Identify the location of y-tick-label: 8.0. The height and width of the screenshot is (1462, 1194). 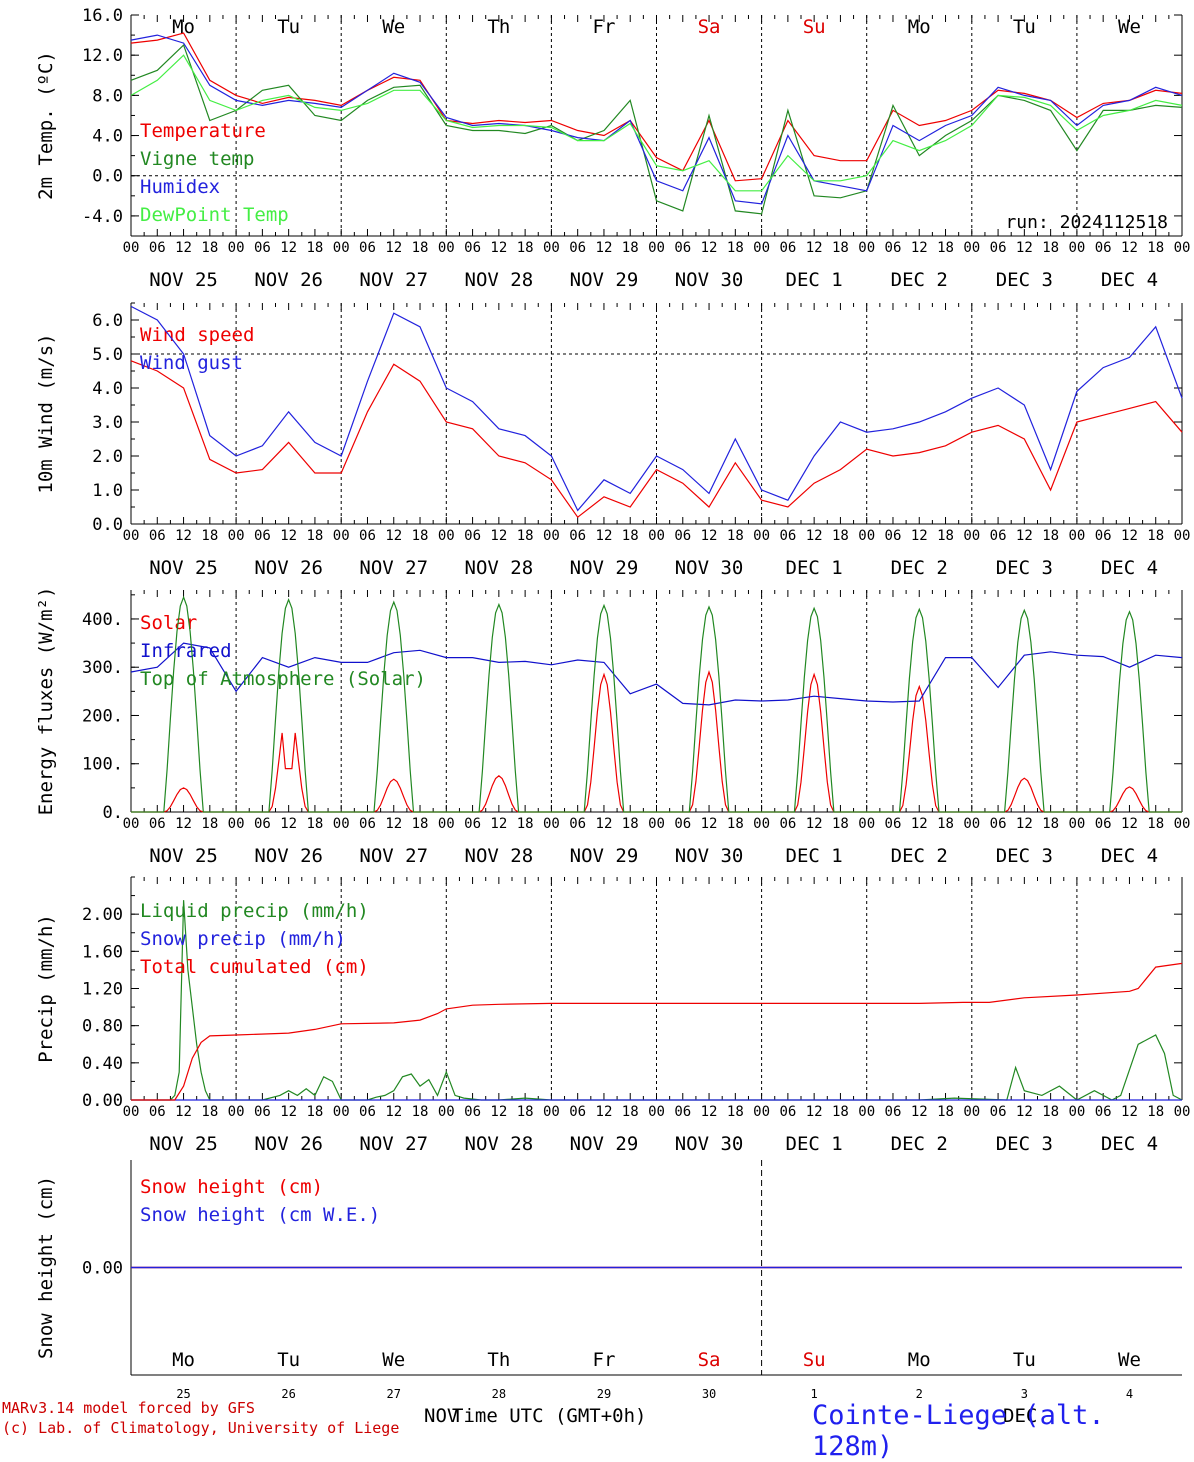
(107, 96).